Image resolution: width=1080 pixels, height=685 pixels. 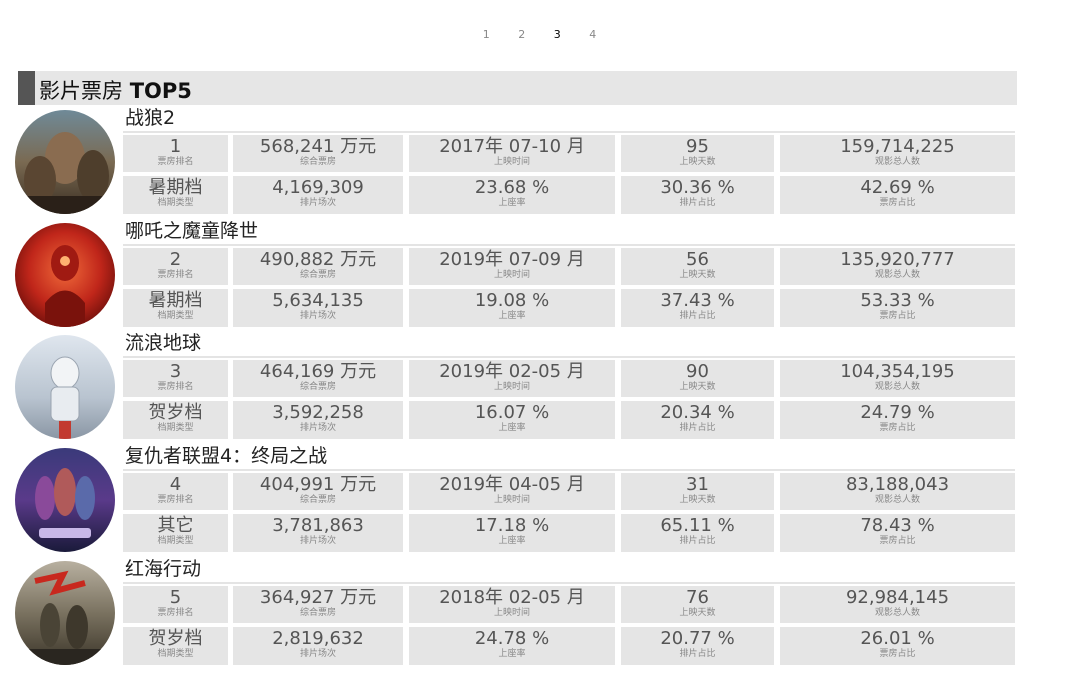 I want to click on box-share-value: 78.43 %, so click(x=897, y=525).